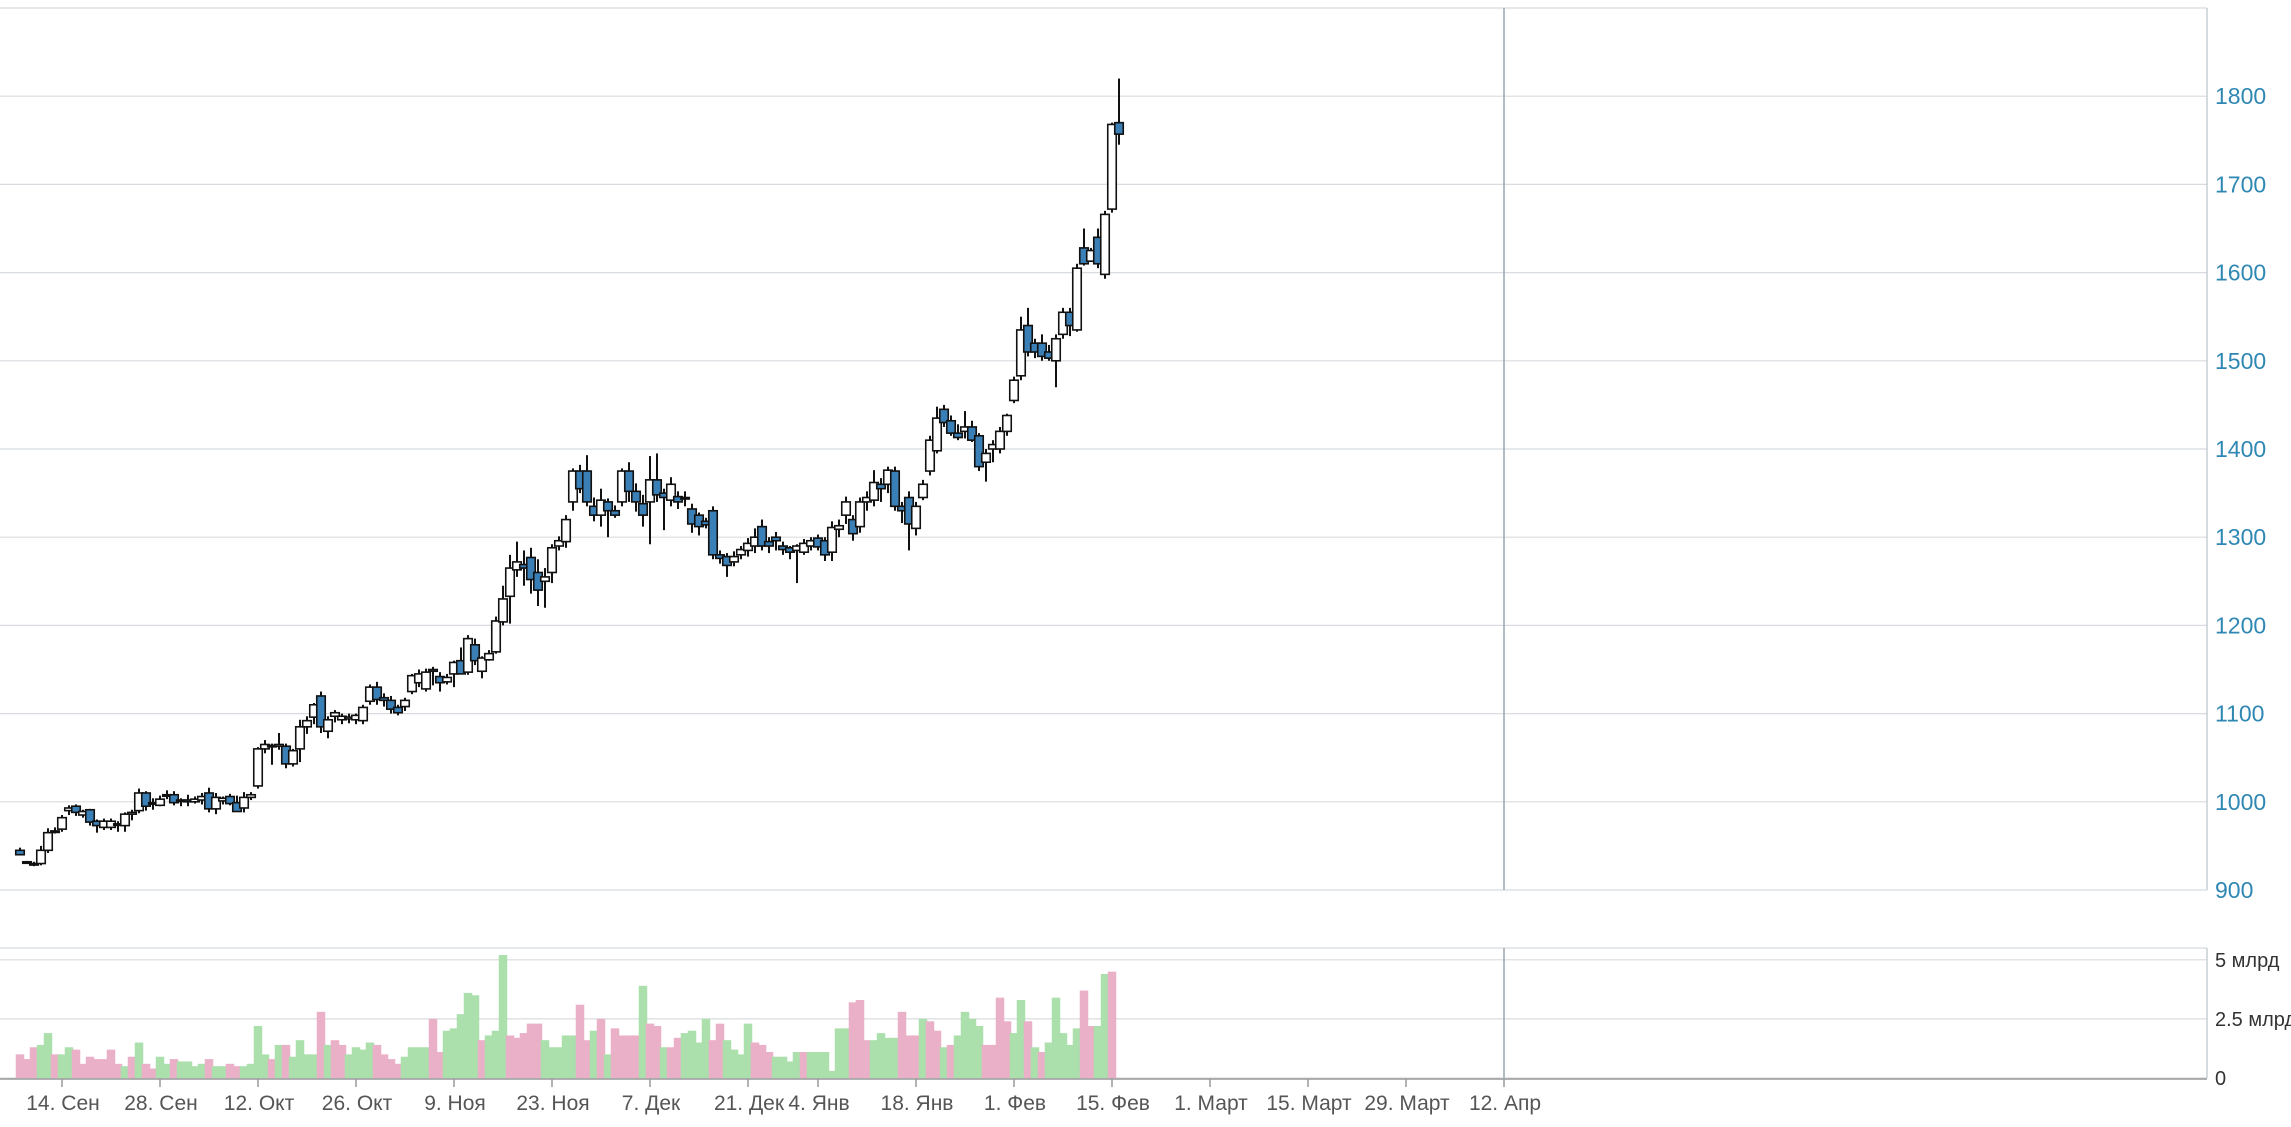  What do you see at coordinates (2239, 714) in the screenshot?
I see `price-tick-label: 1100` at bounding box center [2239, 714].